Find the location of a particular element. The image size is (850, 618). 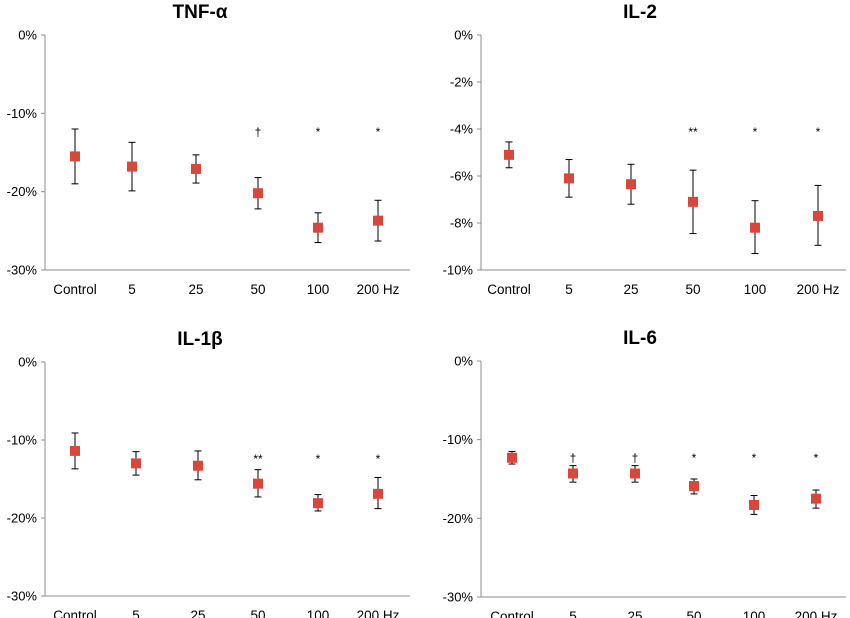

y-tick-label: -4% is located at coordinates (462, 129).